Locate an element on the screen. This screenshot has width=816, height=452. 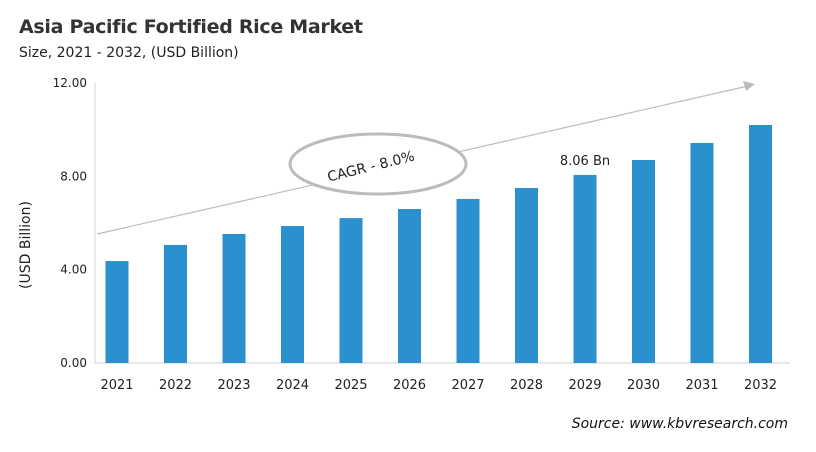
y-tick-label: 0.00 is located at coordinates (73, 363).